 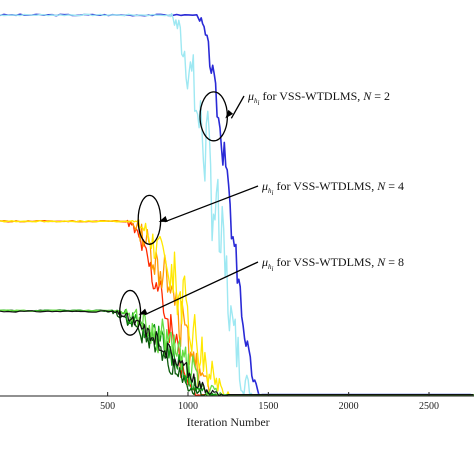 What do you see at coordinates (268, 406) in the screenshot?
I see `x-tick-label: 1500` at bounding box center [268, 406].